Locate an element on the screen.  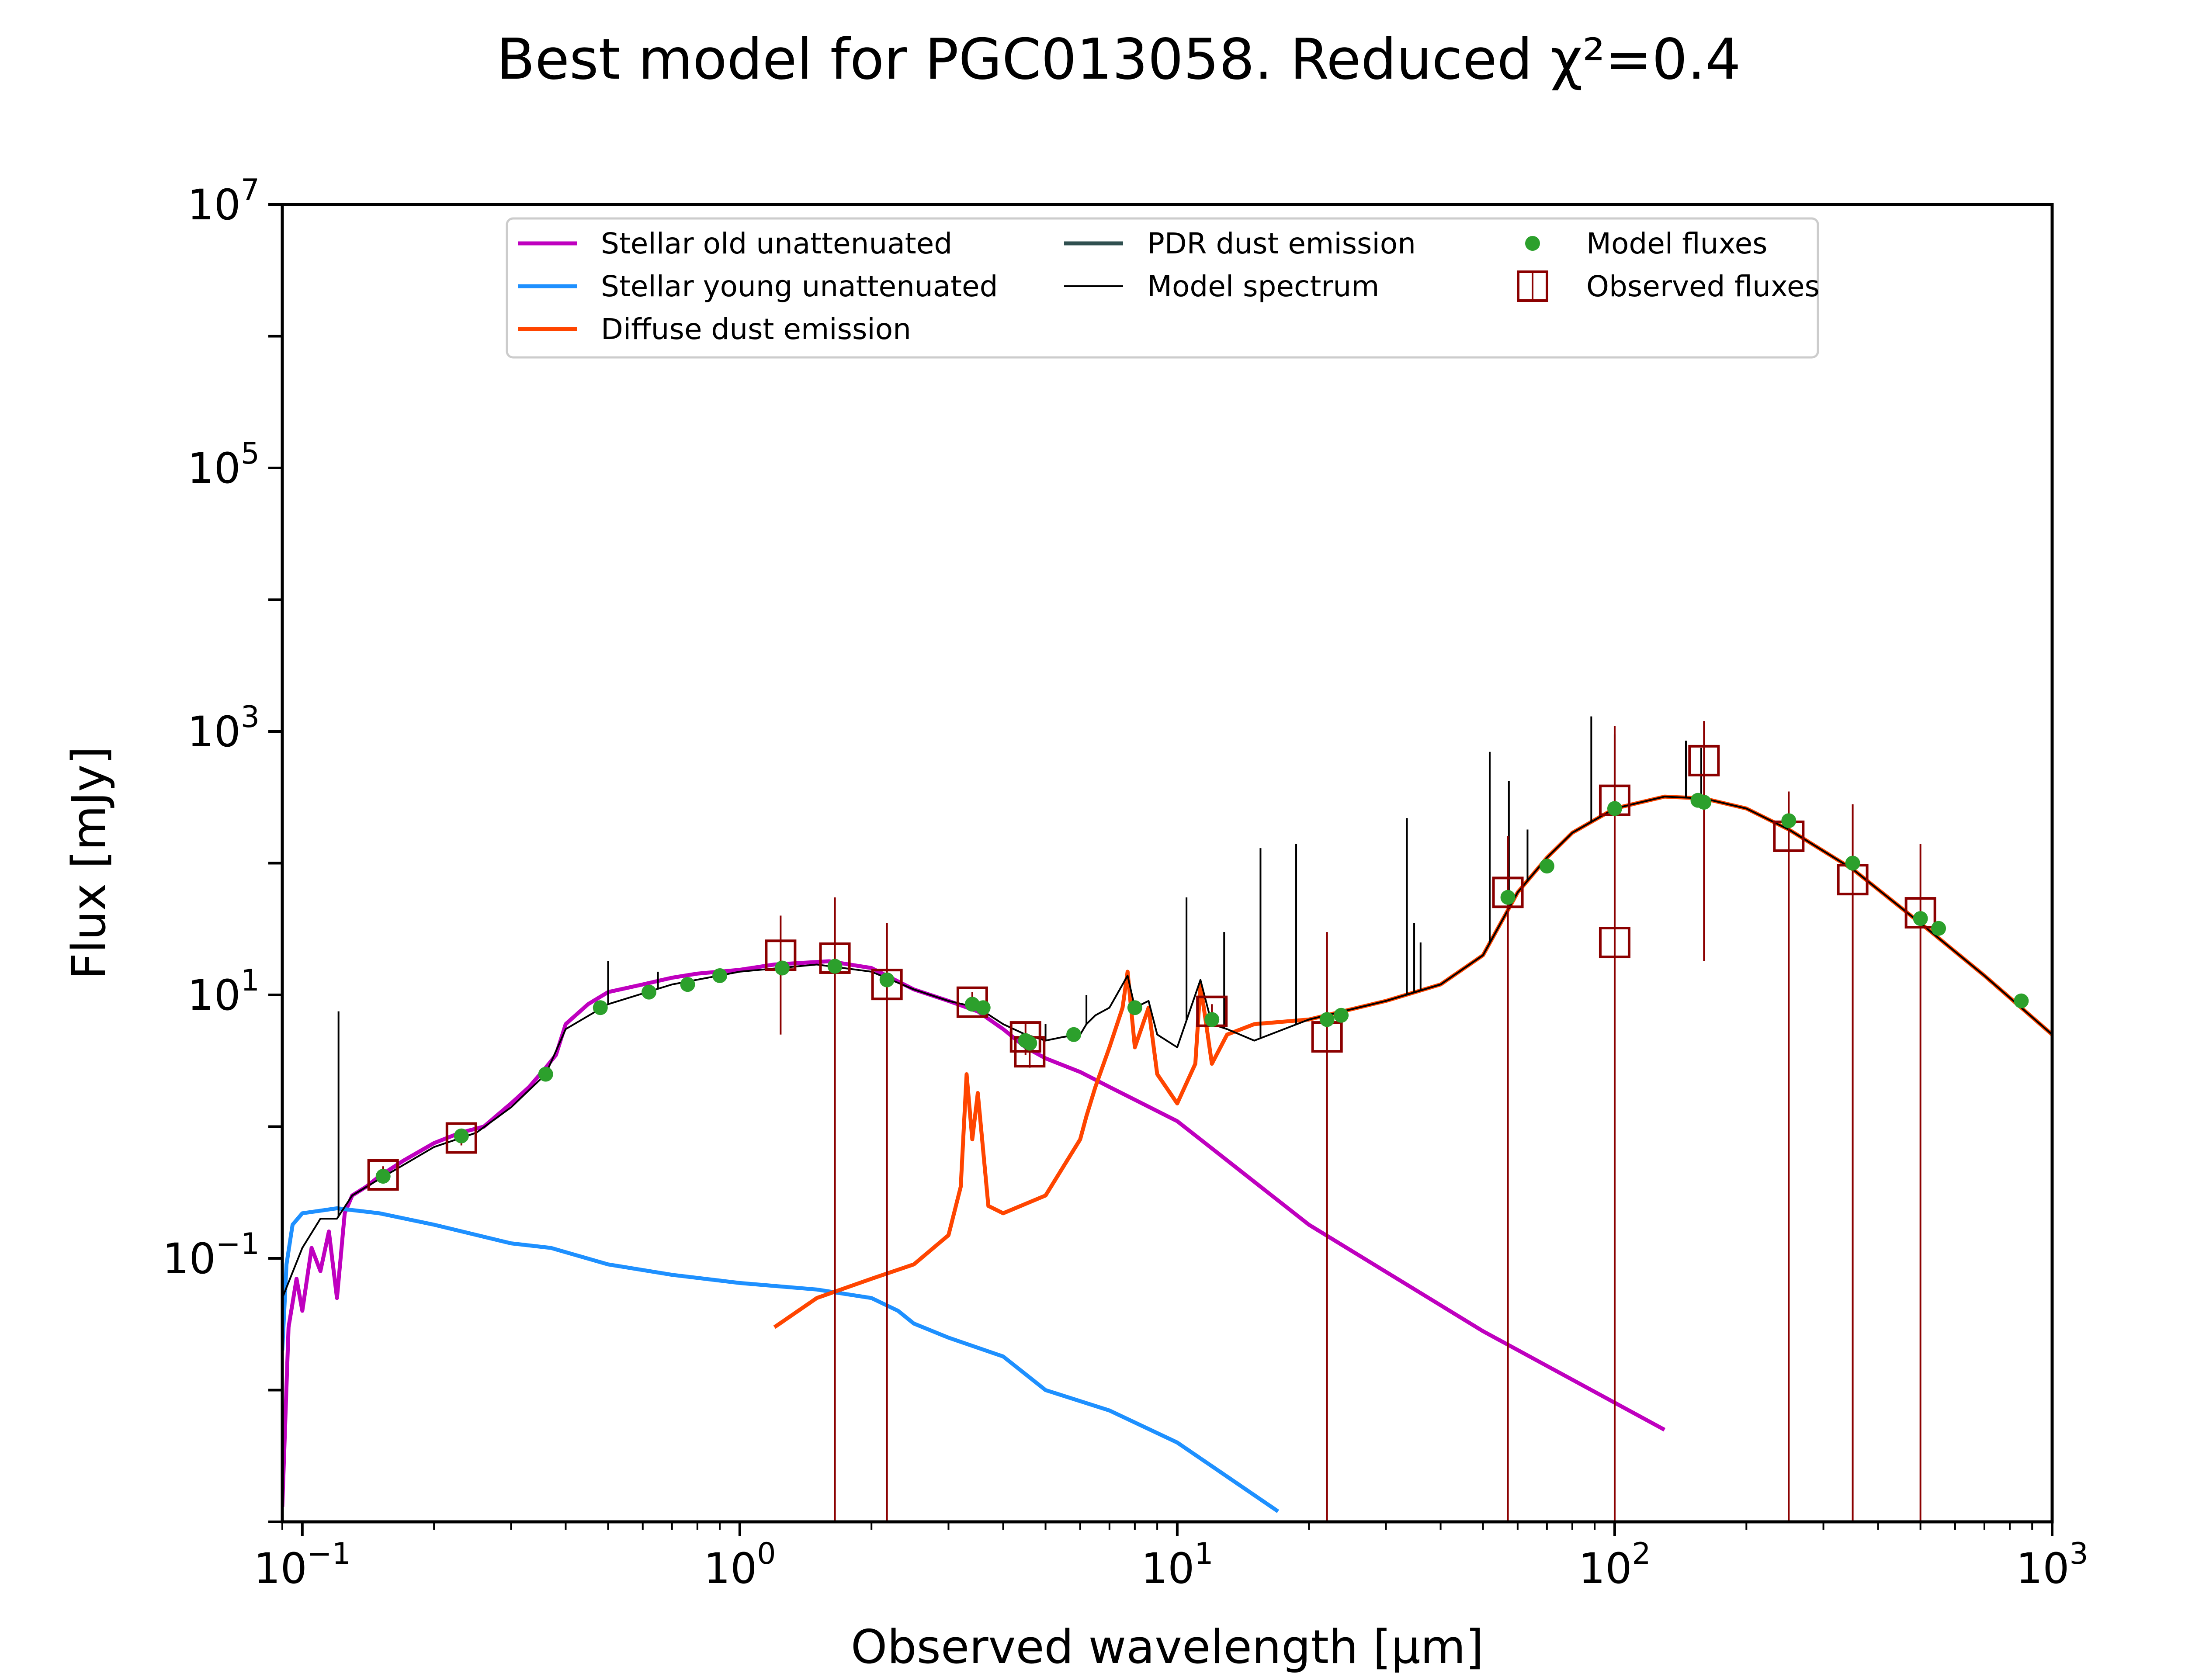
legend-item-stellar-old-unattenuated: Stellar old unattenuated is located at coordinates (735, 243).